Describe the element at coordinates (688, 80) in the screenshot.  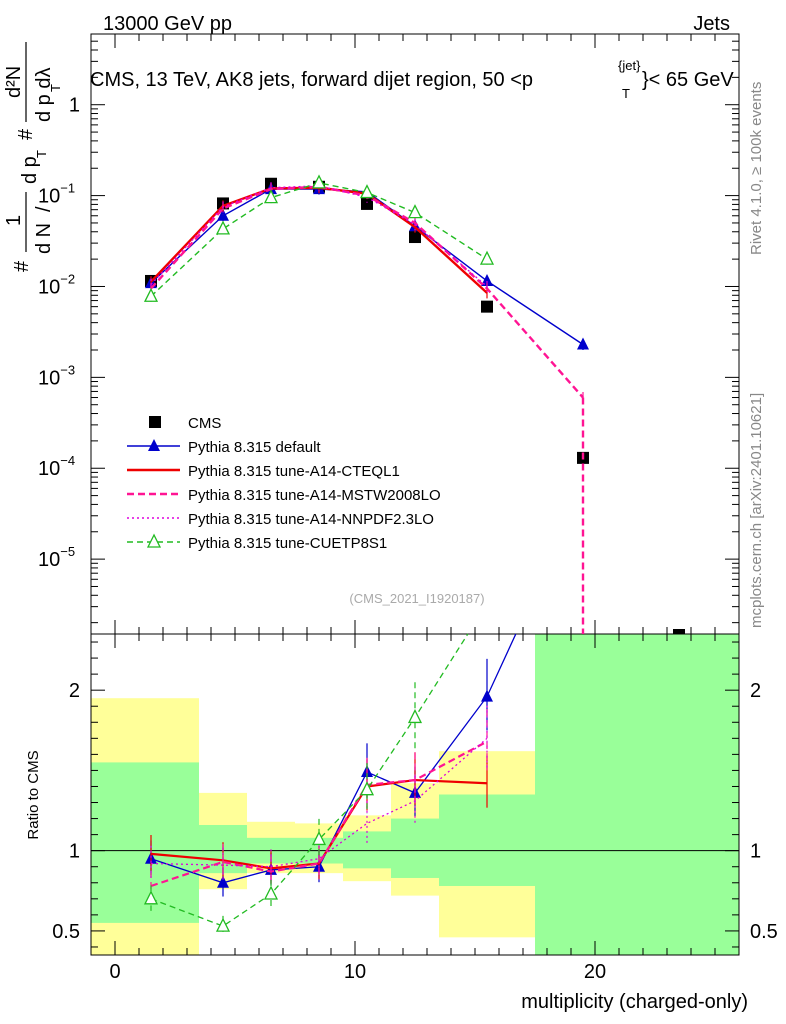
I see `title-tail: }< 65 GeV` at that location.